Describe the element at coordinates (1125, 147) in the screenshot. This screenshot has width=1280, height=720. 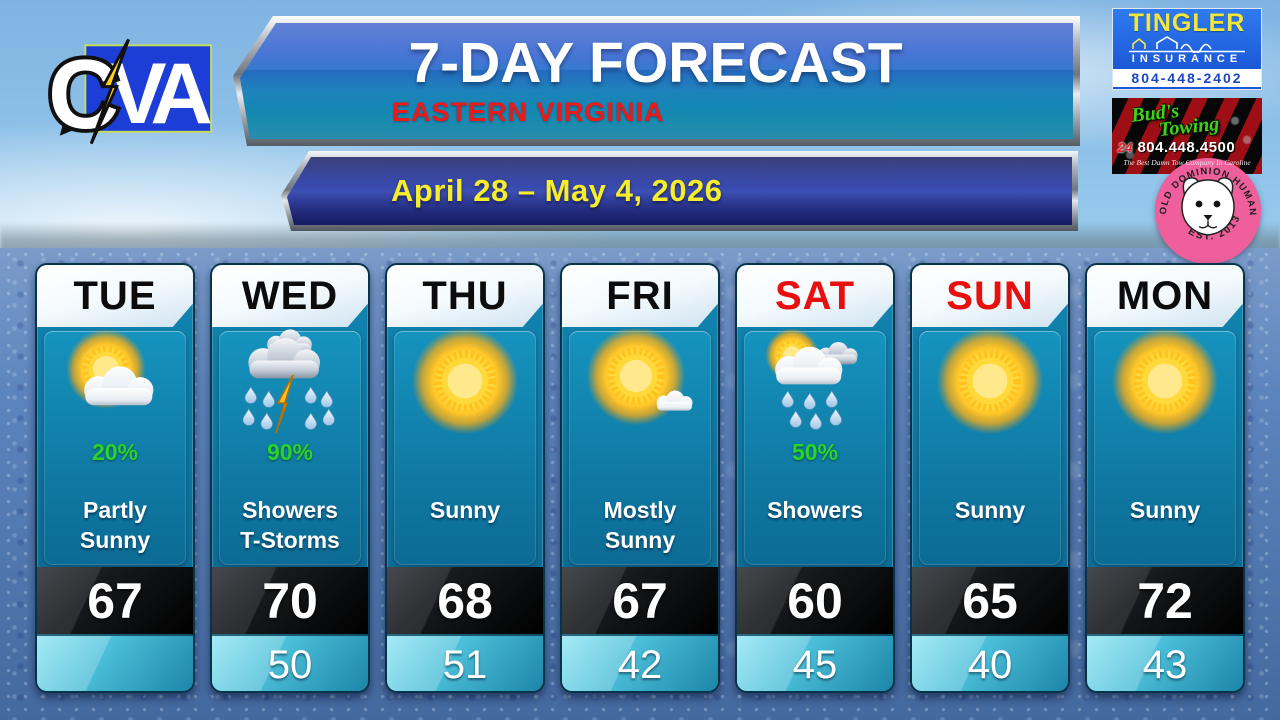
I see `buds-24hour: 24` at that location.